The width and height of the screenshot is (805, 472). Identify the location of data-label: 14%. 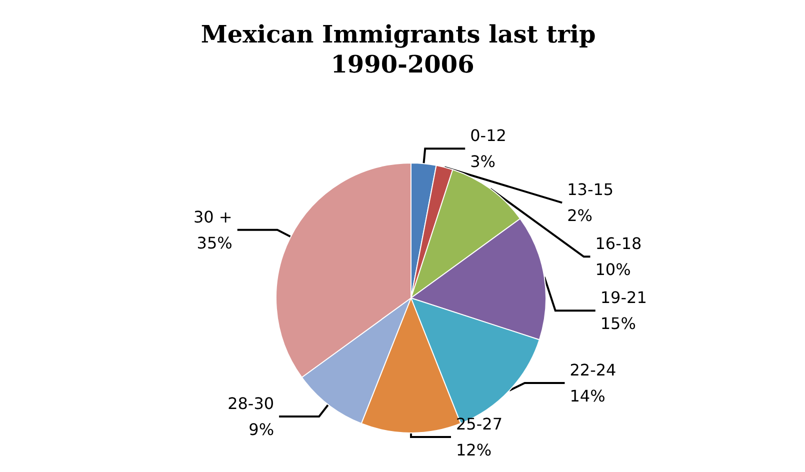
(588, 396).